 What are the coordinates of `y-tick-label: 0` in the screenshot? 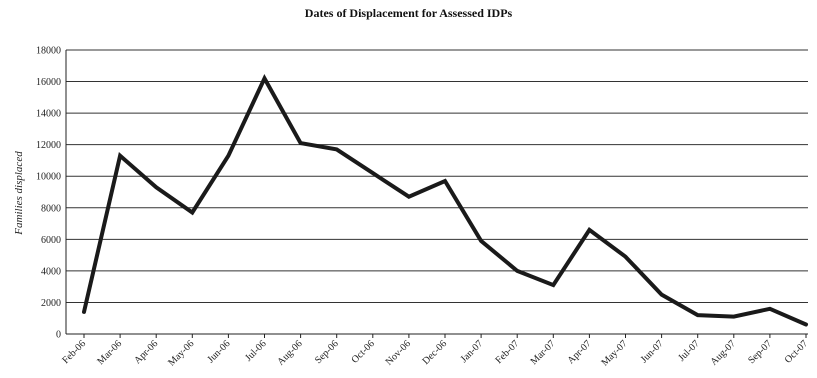 It's located at (58, 335).